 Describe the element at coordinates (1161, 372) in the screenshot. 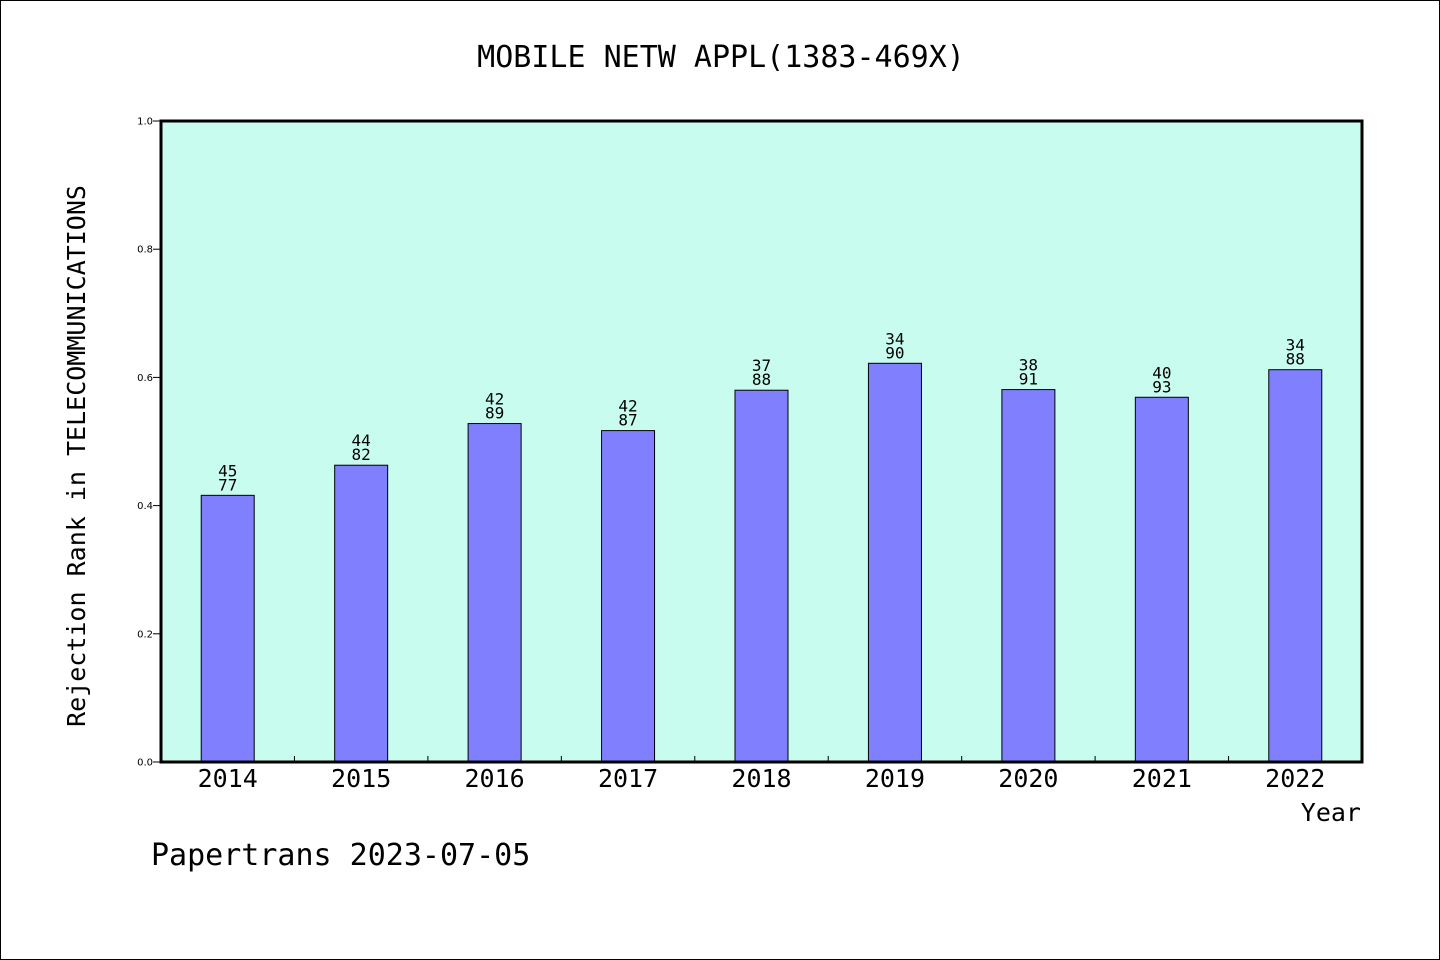

I see `bar-label-upper: 40` at that location.